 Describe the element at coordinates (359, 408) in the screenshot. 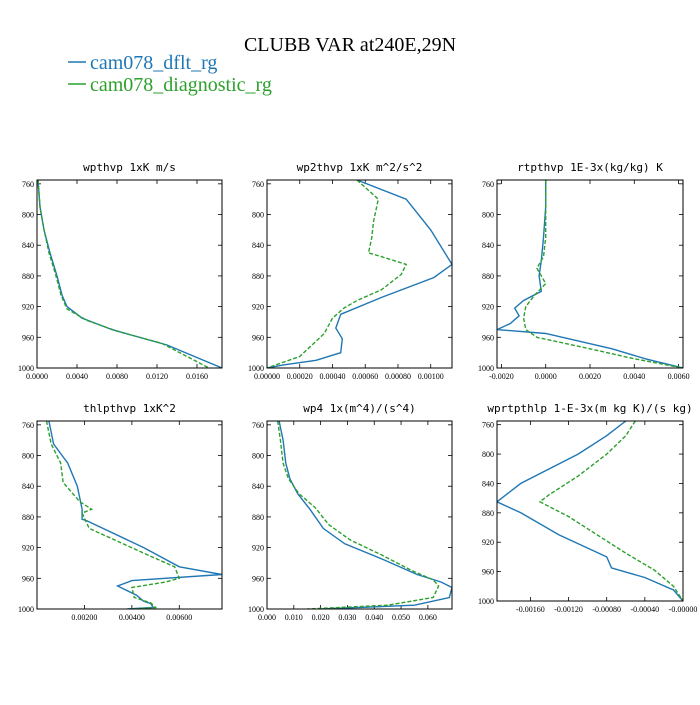

I see `panel-title: wp4 1x(m^4)/(s^4)` at that location.